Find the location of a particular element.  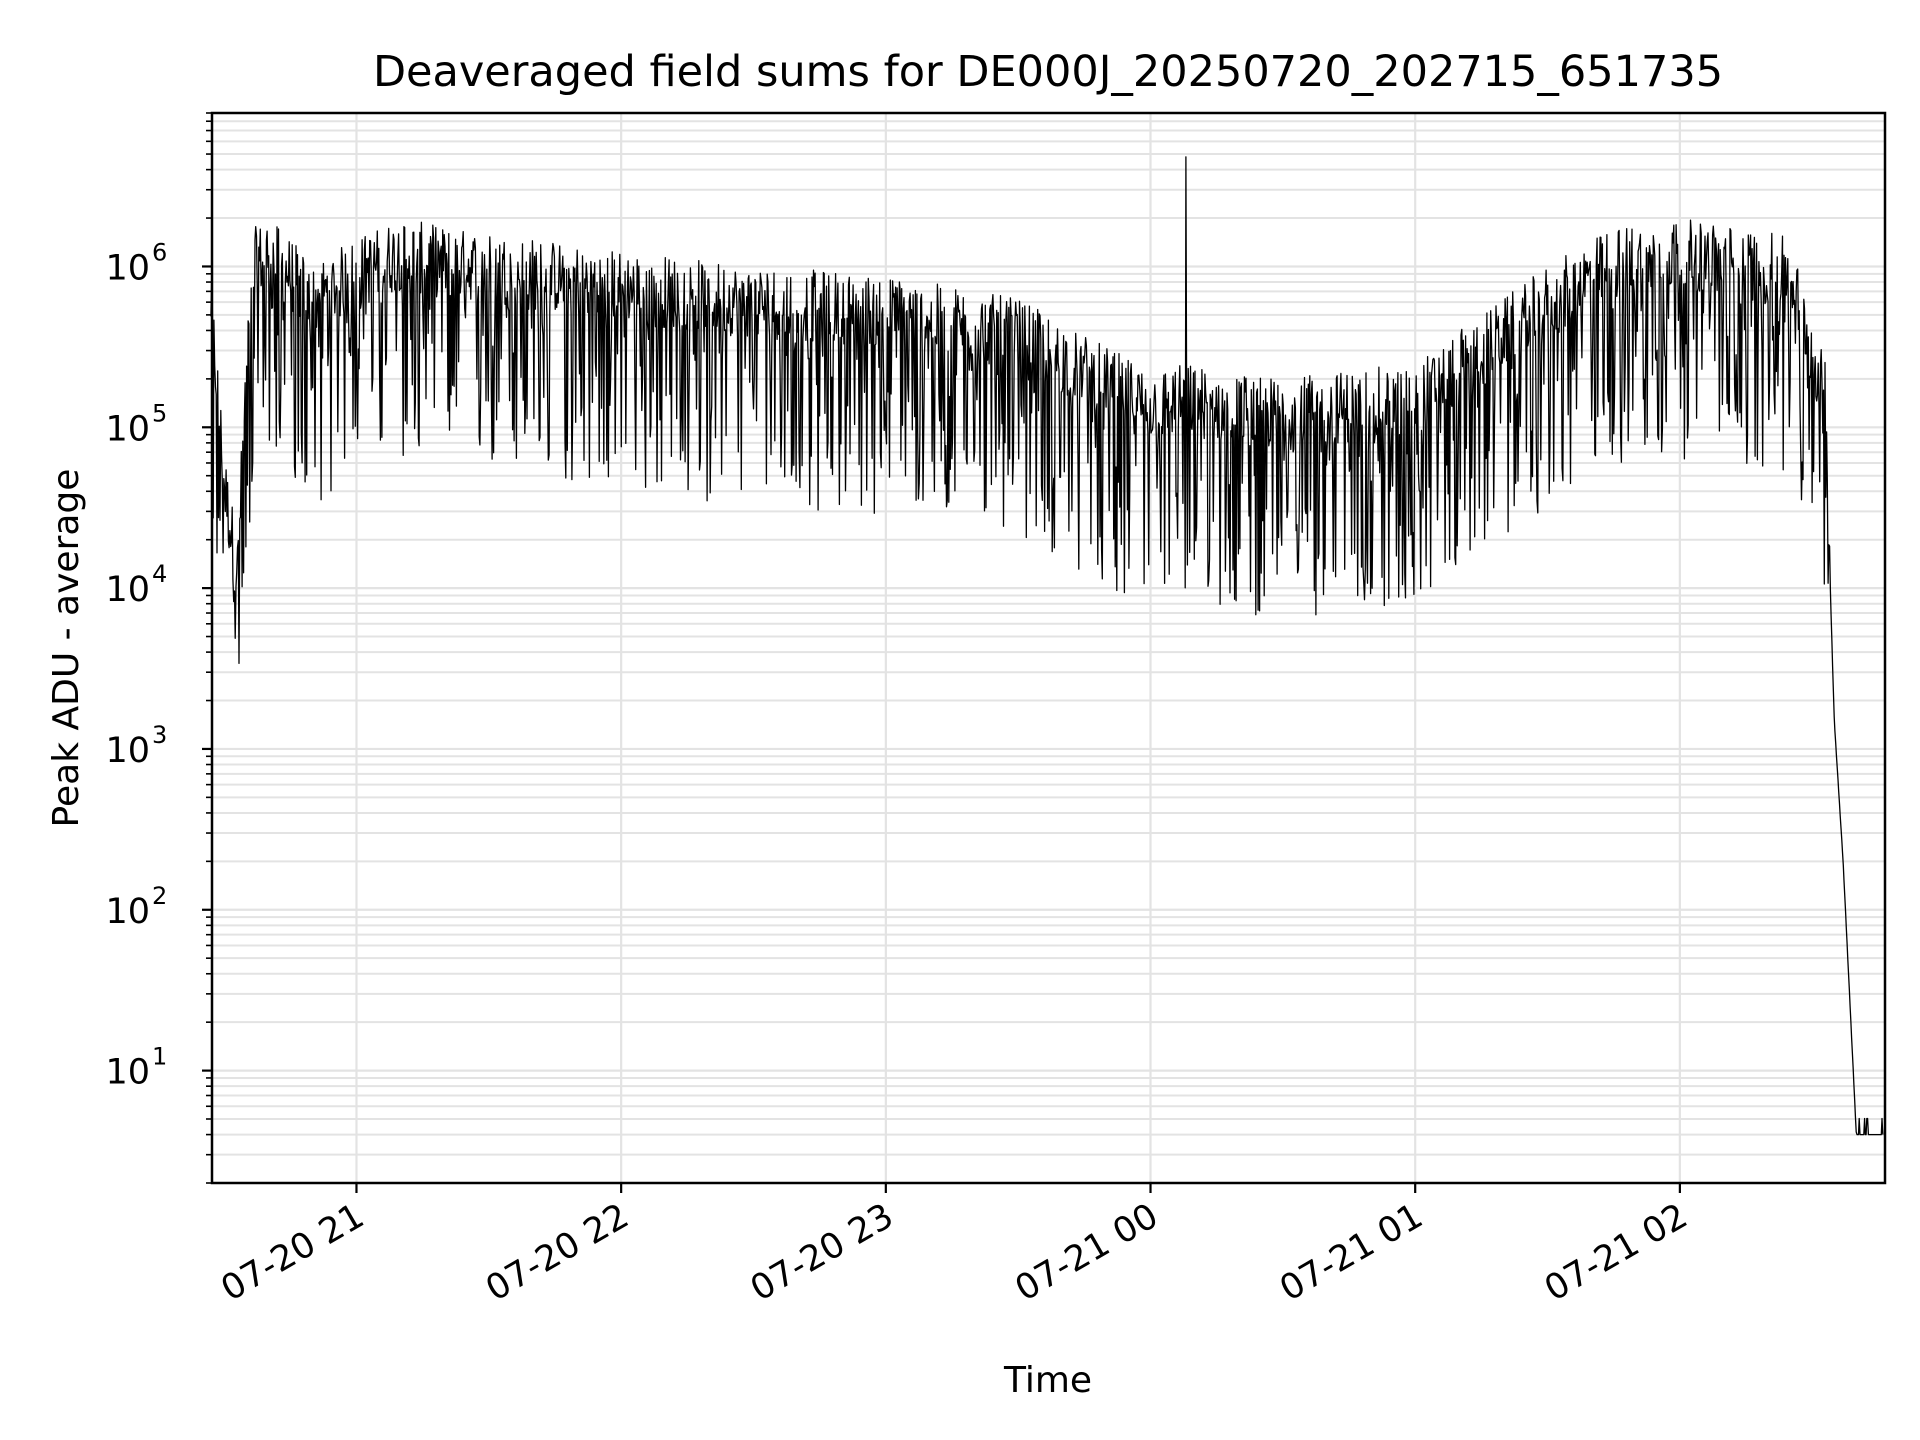

x-axis-label: Time is located at coordinates (1047, 1380).